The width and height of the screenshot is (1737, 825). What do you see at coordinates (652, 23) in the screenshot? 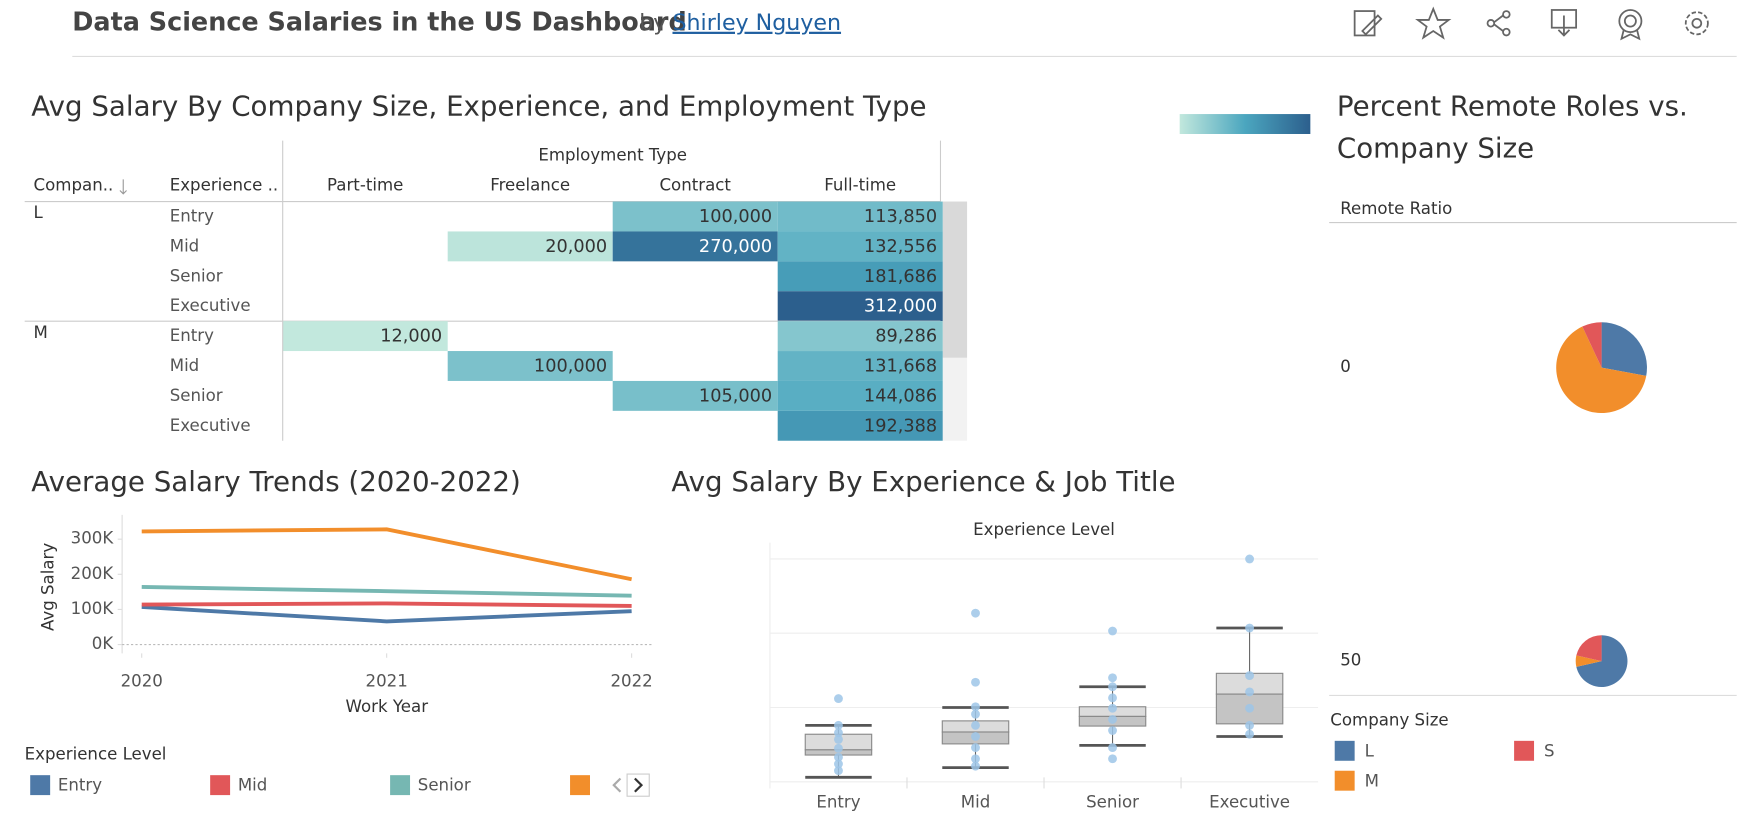
I see `byline: by` at bounding box center [652, 23].